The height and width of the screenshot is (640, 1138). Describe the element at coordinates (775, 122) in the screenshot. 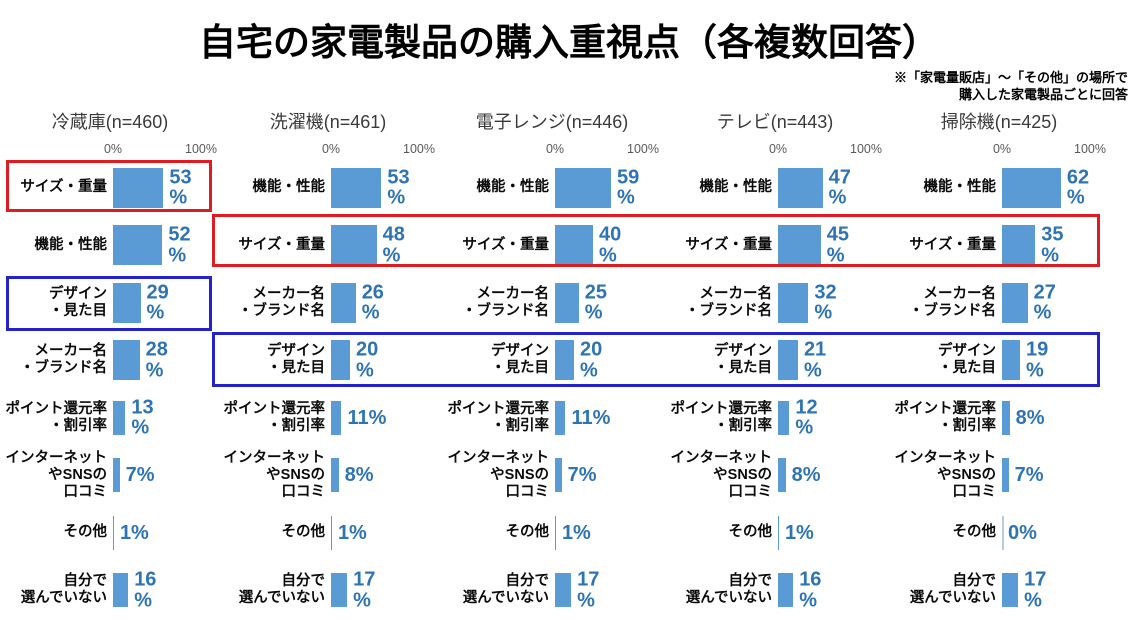

I see `product-header: テレビ(n=443)` at that location.